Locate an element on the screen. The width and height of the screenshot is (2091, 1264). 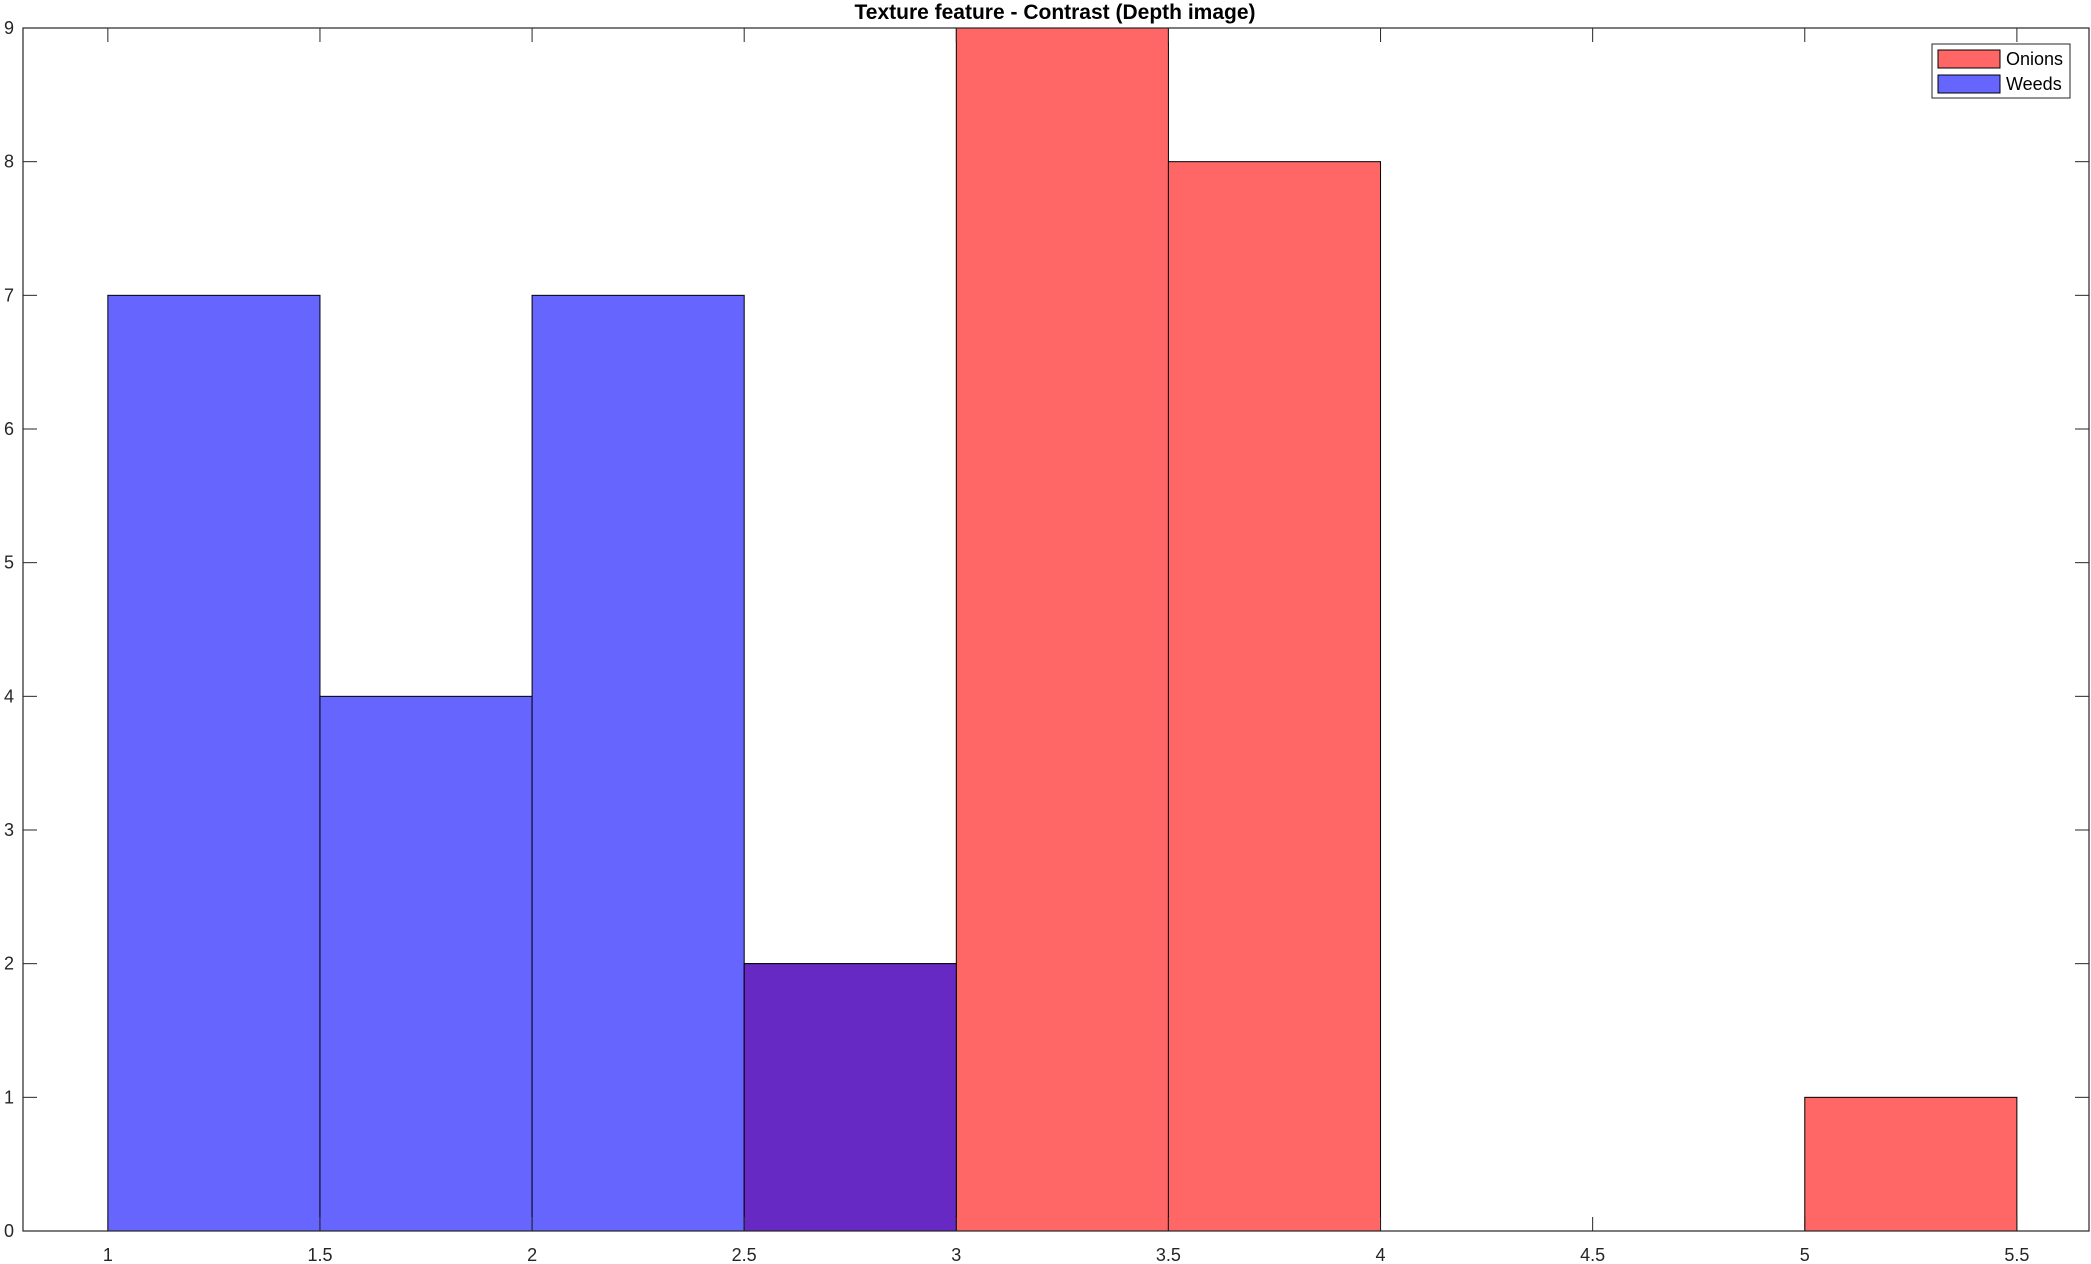
y-tick-label: 5 is located at coordinates (9, 563).